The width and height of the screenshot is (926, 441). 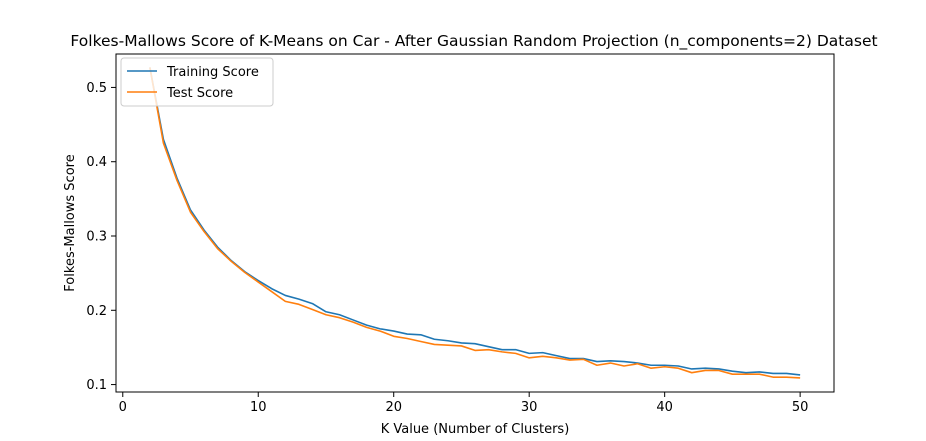 I want to click on x-tick-label: 50, so click(x=800, y=407).